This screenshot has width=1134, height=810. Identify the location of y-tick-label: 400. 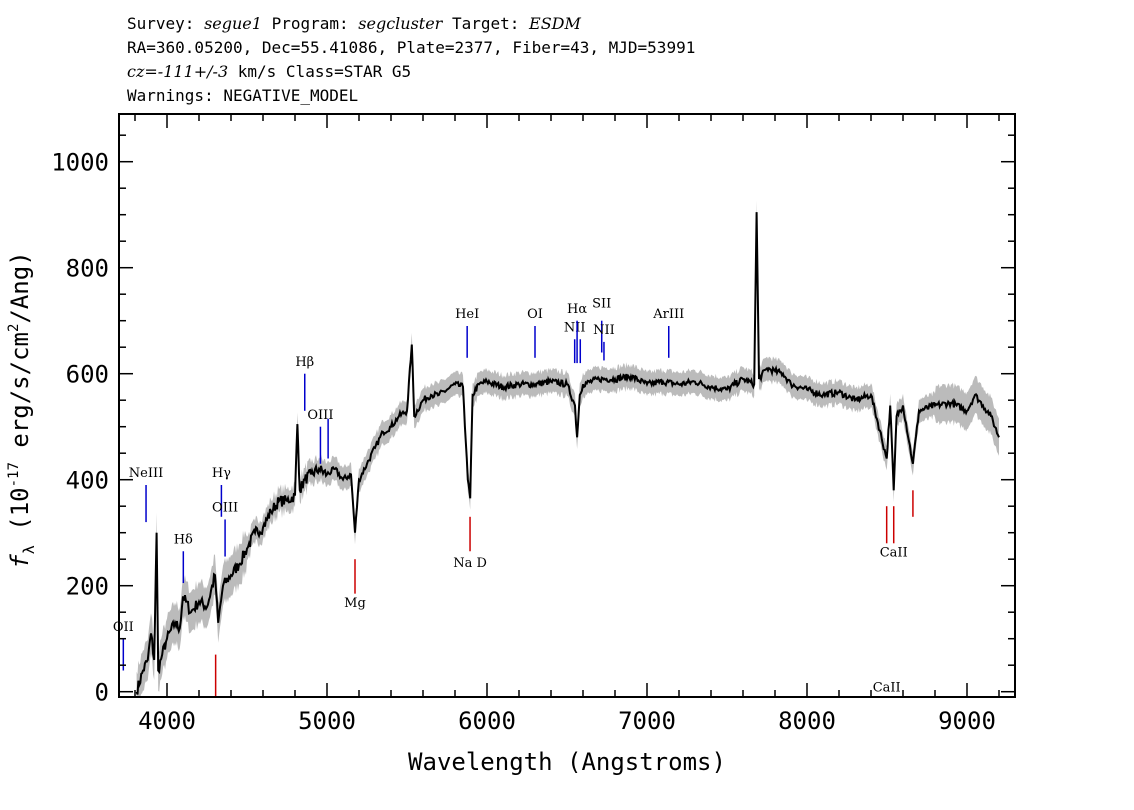
(87, 481).